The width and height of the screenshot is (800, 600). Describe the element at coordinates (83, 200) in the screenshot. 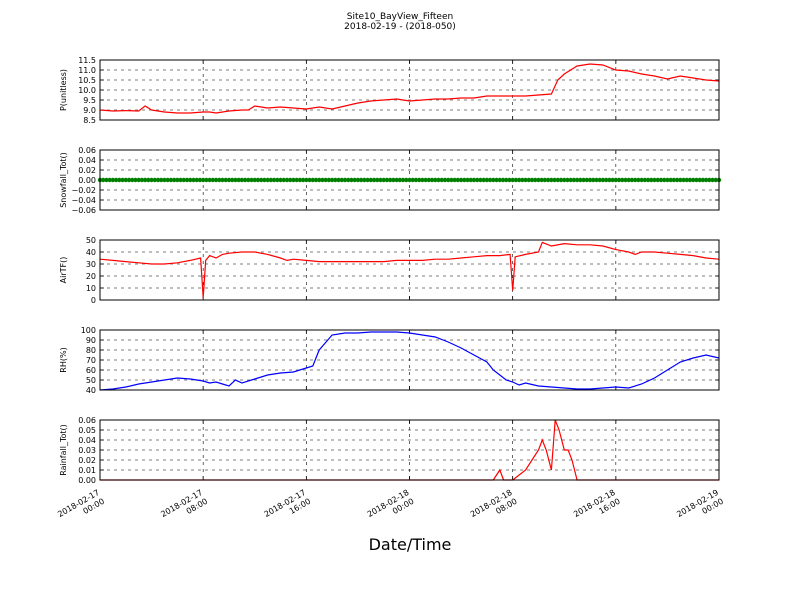

I see `y-tick-label: −0.04` at that location.